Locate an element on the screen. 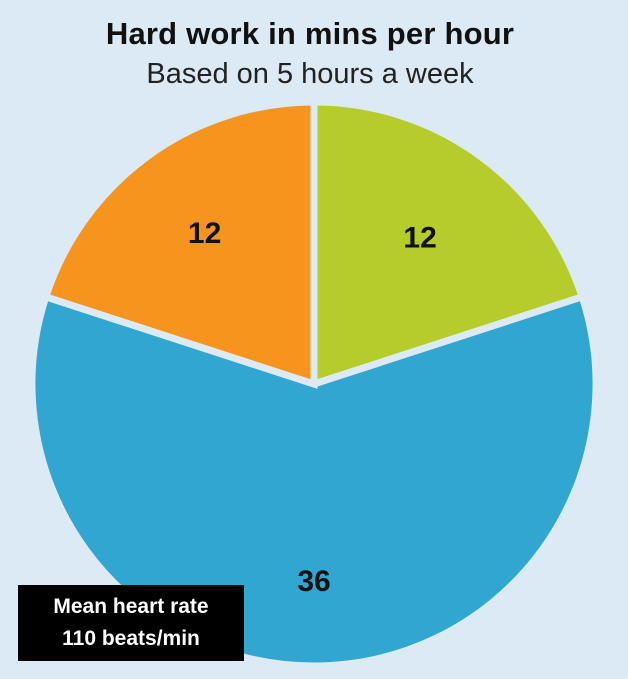  pie-slice-label-3: 12 is located at coordinates (204, 233).